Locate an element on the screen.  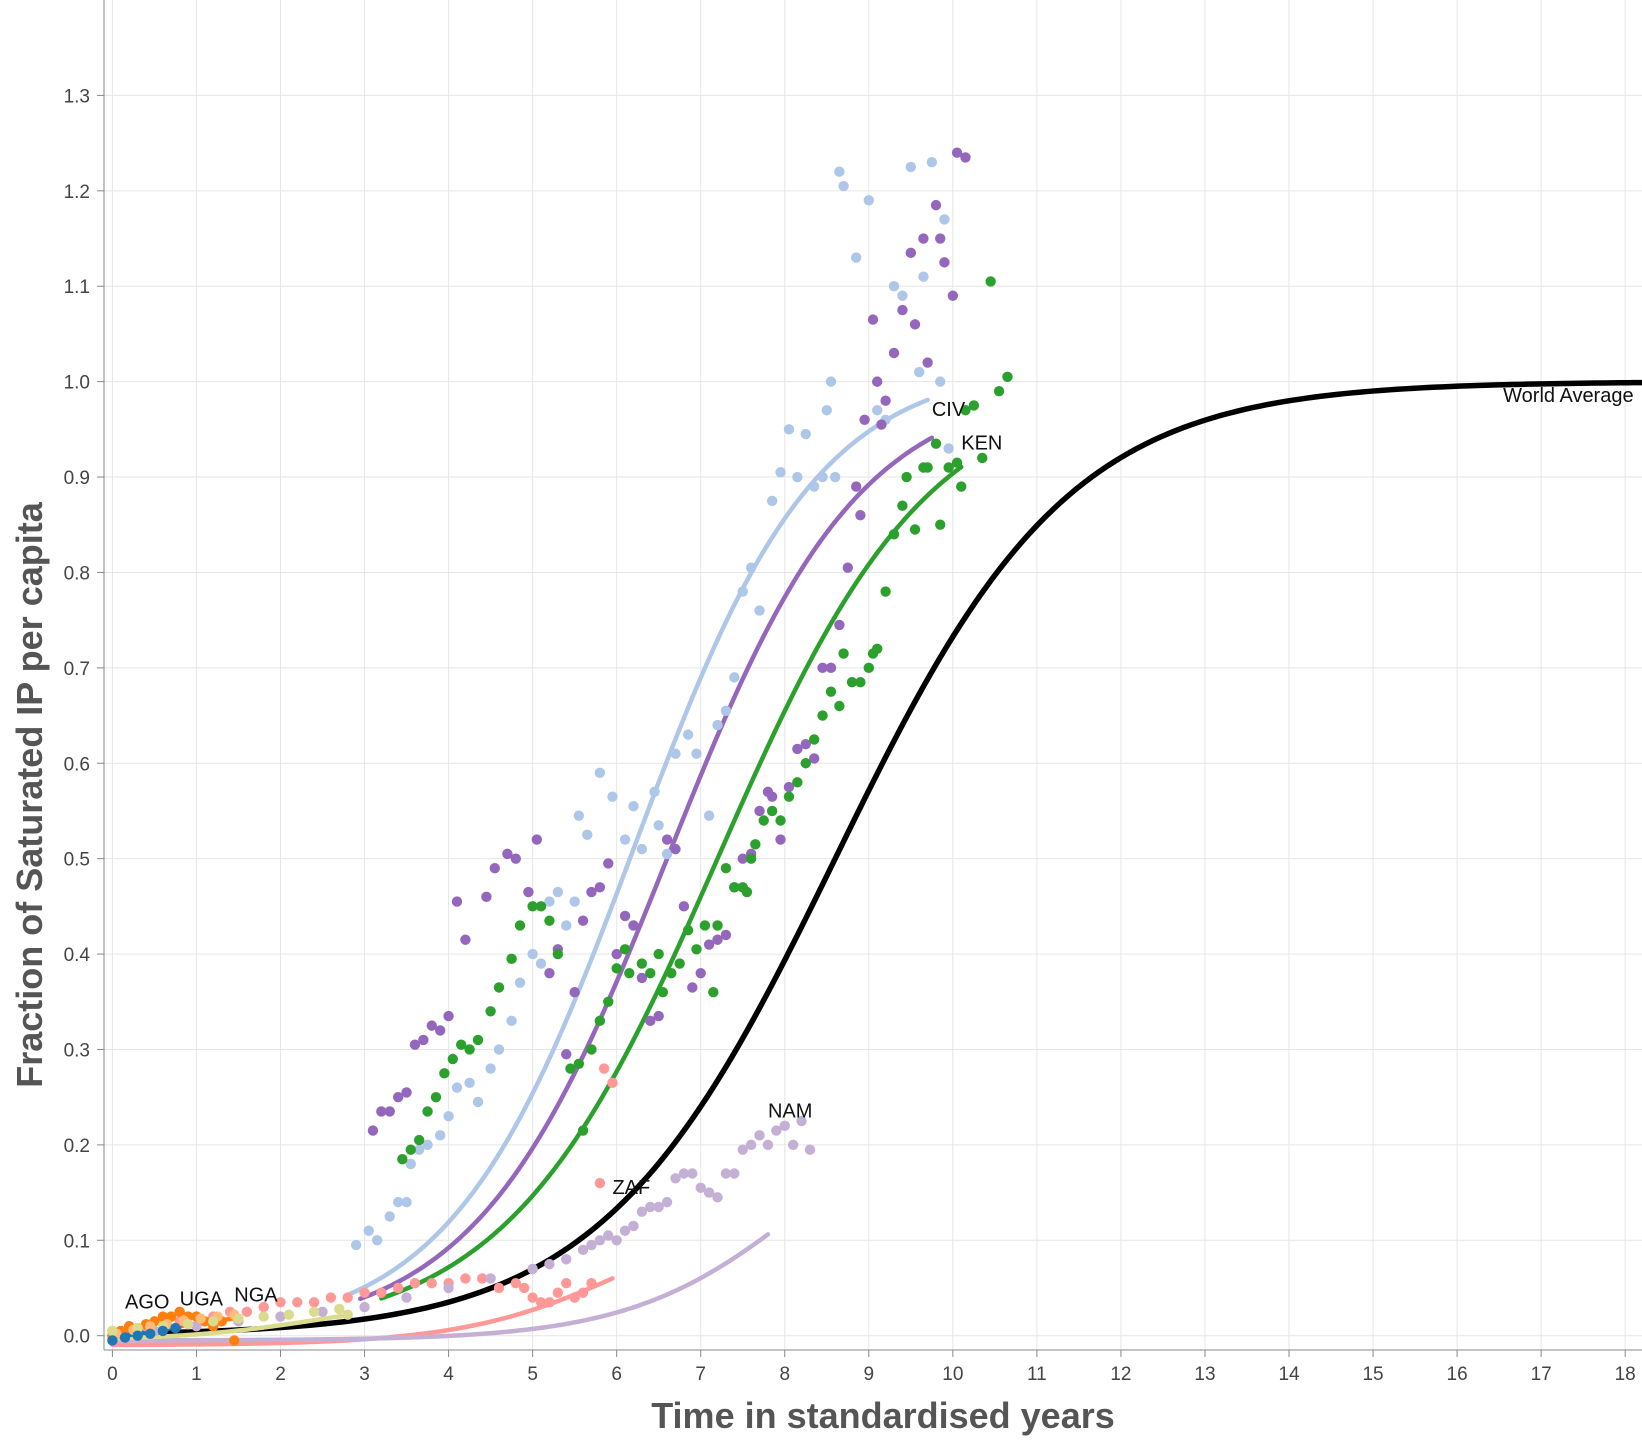
x-tick-label: 10 is located at coordinates (952, 1374).